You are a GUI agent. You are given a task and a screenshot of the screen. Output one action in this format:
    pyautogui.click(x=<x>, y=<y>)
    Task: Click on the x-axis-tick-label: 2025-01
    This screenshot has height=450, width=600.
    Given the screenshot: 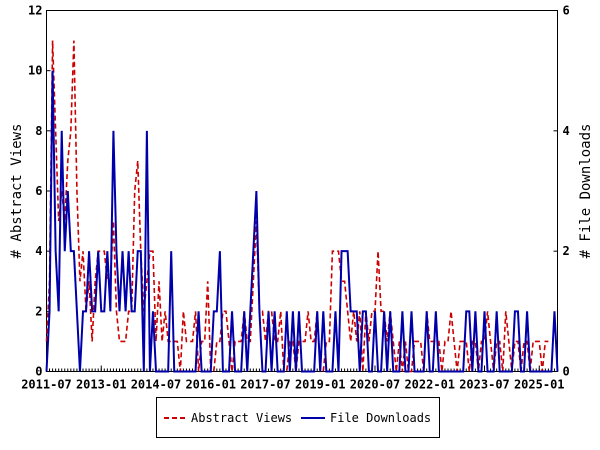 What is the action you would take?
    pyautogui.click(x=539, y=385)
    